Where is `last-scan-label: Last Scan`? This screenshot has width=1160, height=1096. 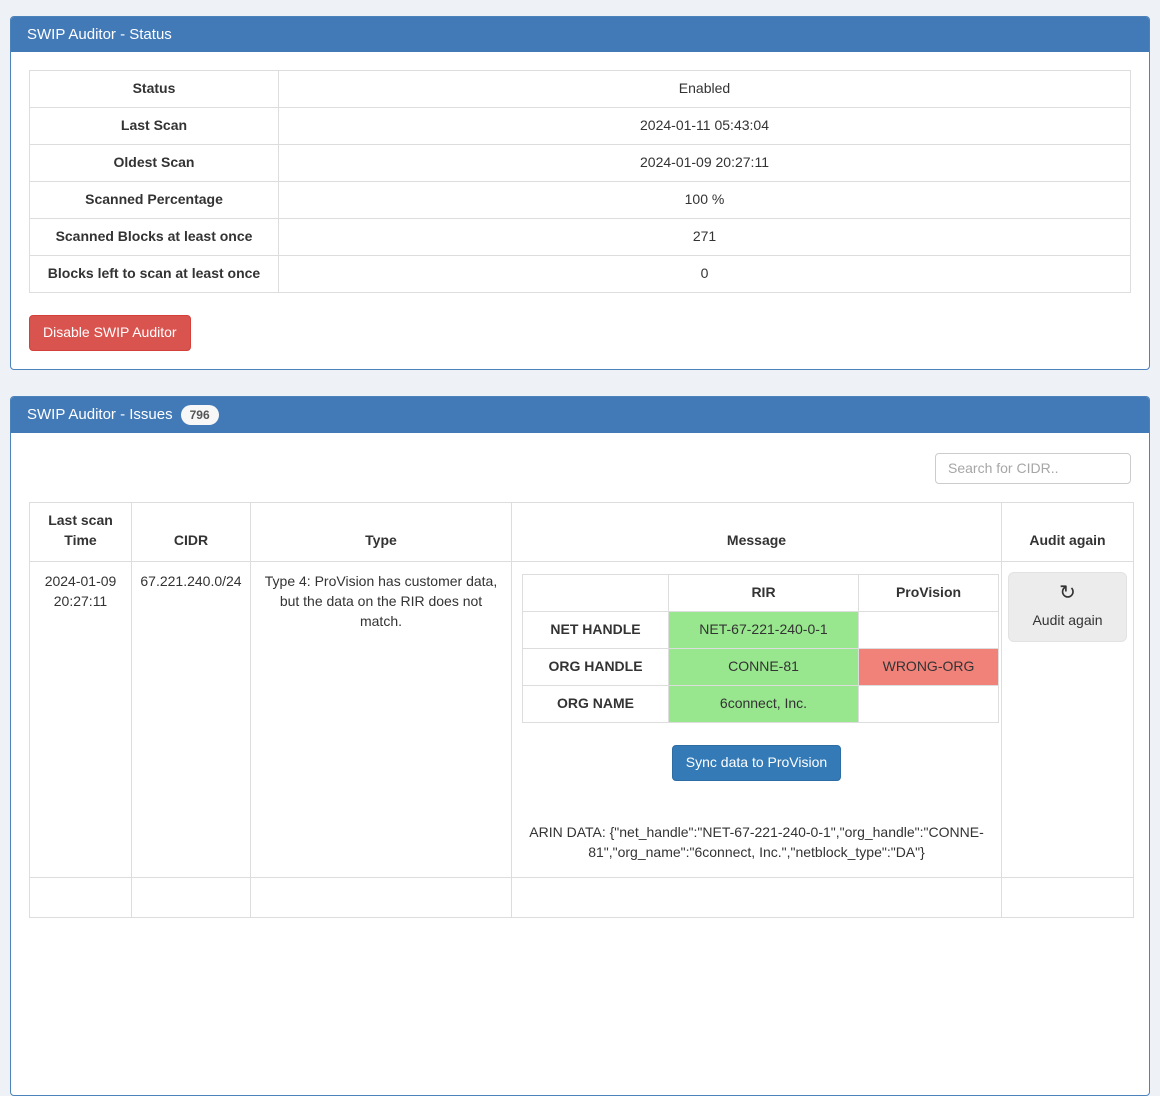
last-scan-label: Last Scan is located at coordinates (154, 126).